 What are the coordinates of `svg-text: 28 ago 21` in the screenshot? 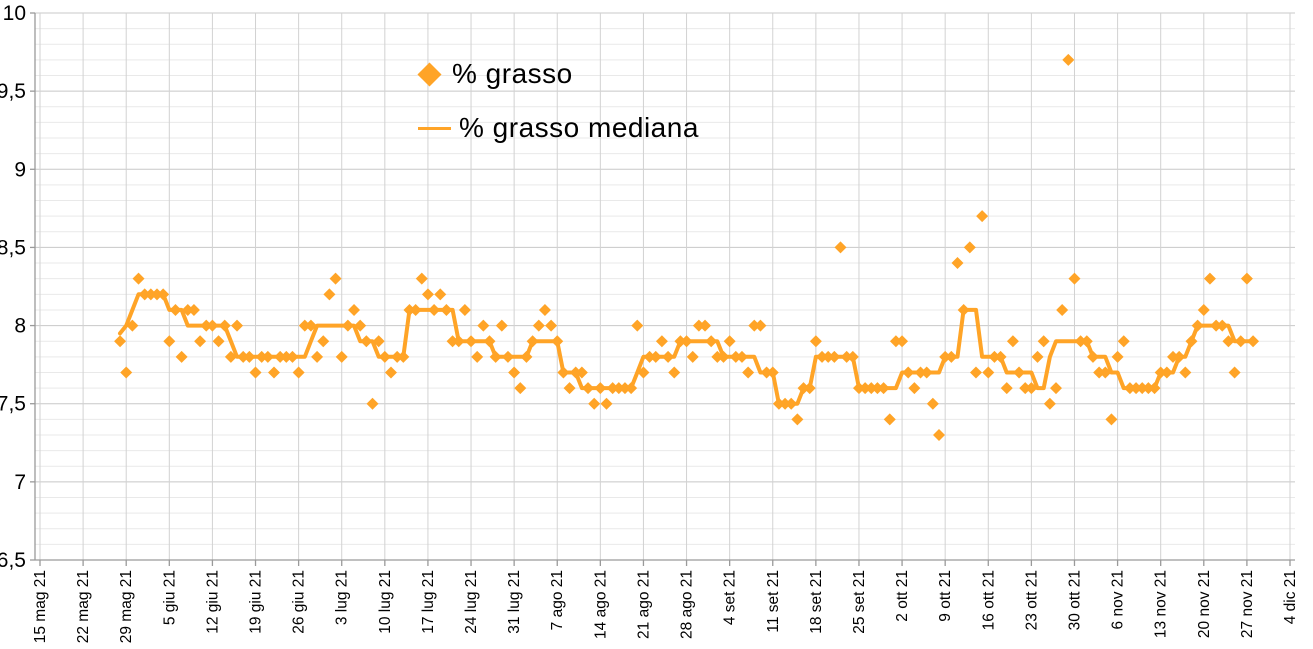 It's located at (687, 604).